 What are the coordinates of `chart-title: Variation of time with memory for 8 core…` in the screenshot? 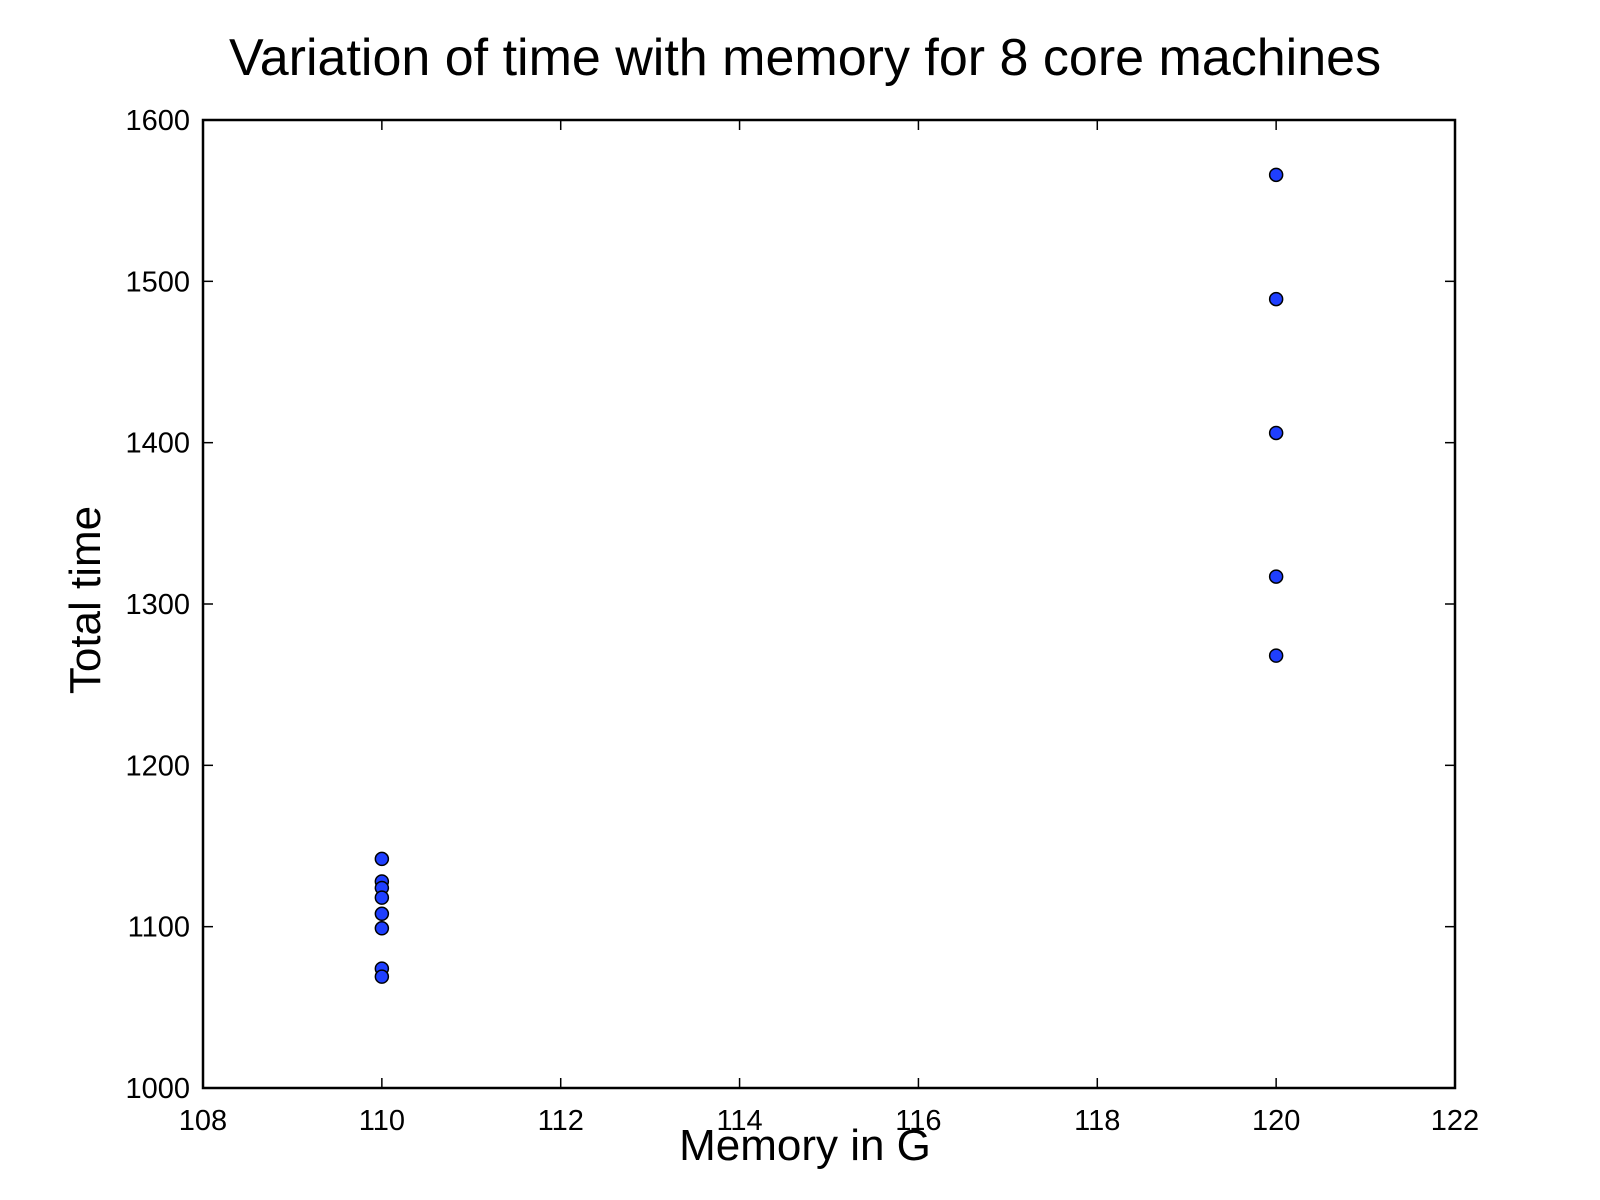 It's located at (805, 58).